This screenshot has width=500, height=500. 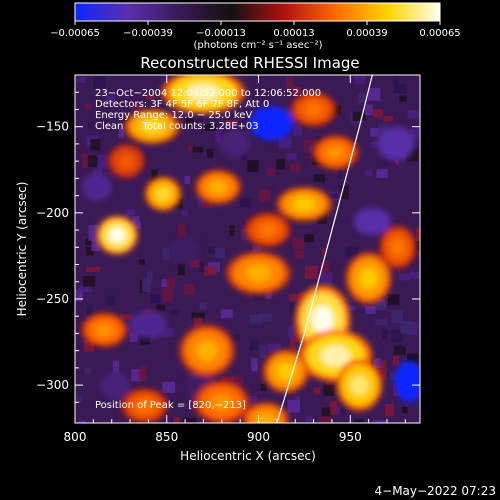 What do you see at coordinates (221, 33) in the screenshot?
I see `colorbar-tick-label: −0.00013` at bounding box center [221, 33].